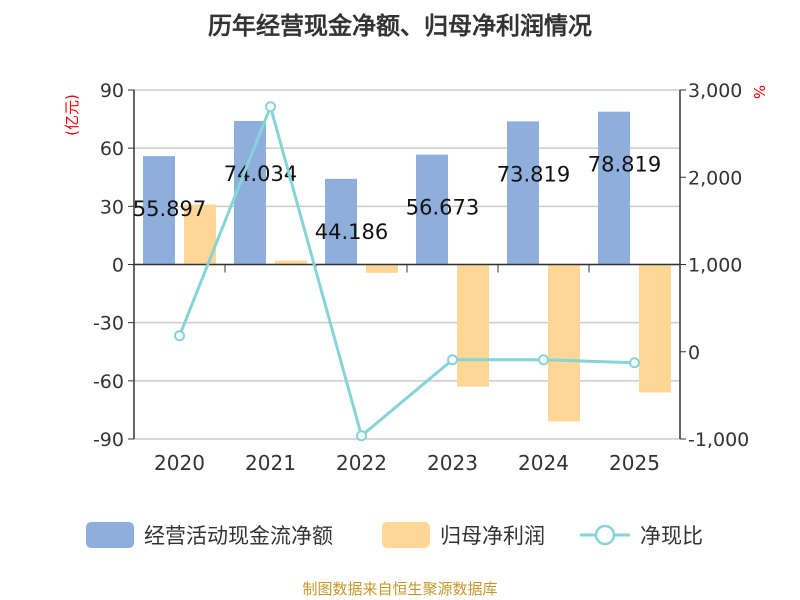  What do you see at coordinates (108, 440) in the screenshot?
I see `y-left-tick-label: -90` at bounding box center [108, 440].